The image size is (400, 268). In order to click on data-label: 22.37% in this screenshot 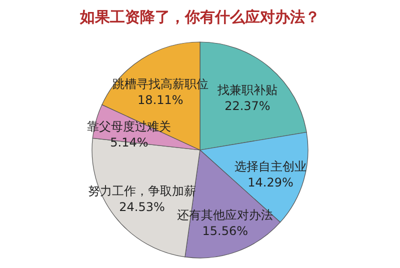, I will do `click(247, 105)`.